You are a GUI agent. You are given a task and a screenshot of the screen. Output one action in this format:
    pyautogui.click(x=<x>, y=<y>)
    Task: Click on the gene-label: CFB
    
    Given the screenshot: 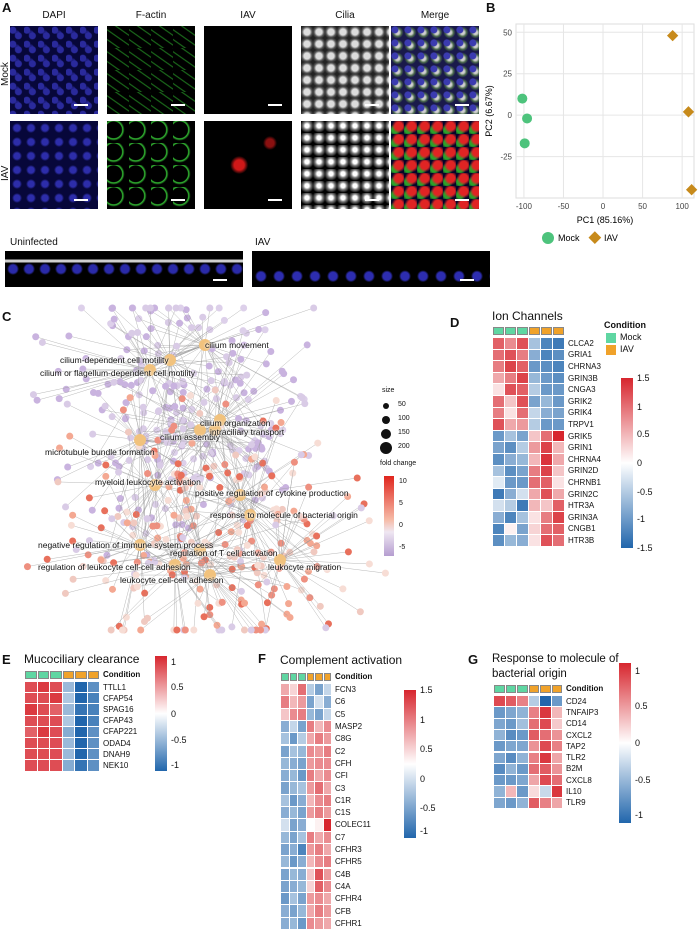 What is the action you would take?
    pyautogui.click(x=343, y=911)
    